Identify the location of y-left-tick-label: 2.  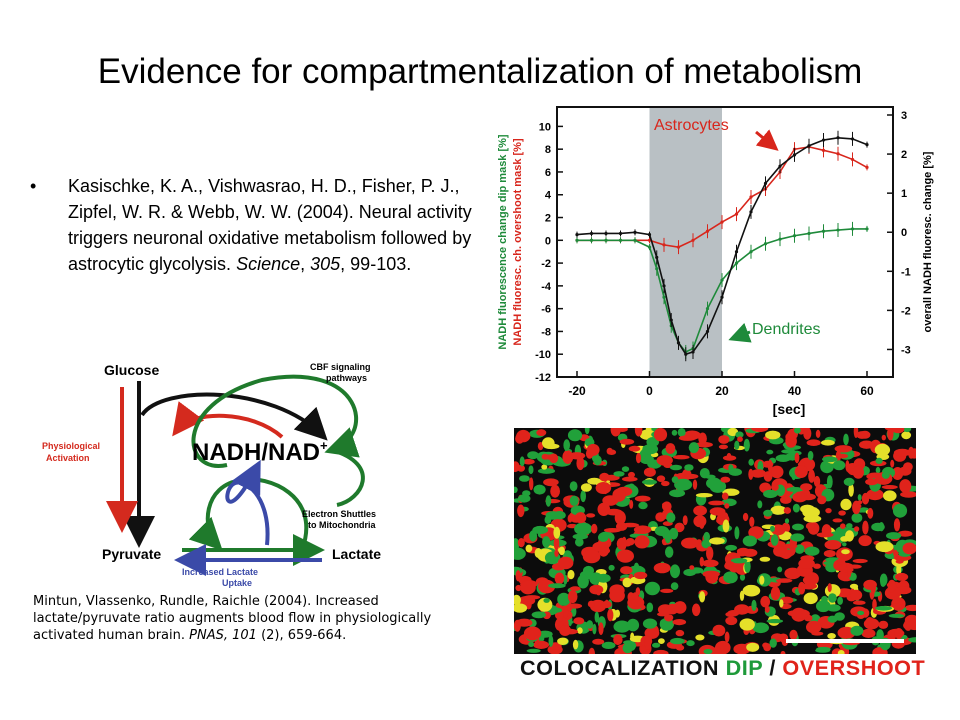
(548, 219).